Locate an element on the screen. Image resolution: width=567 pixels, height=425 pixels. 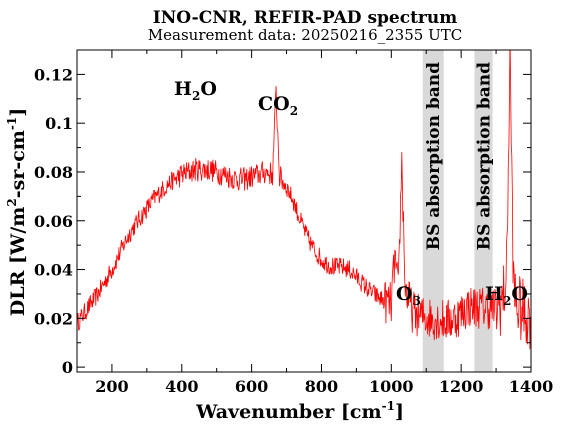
annotation-co2: CO2 is located at coordinates (278, 105).